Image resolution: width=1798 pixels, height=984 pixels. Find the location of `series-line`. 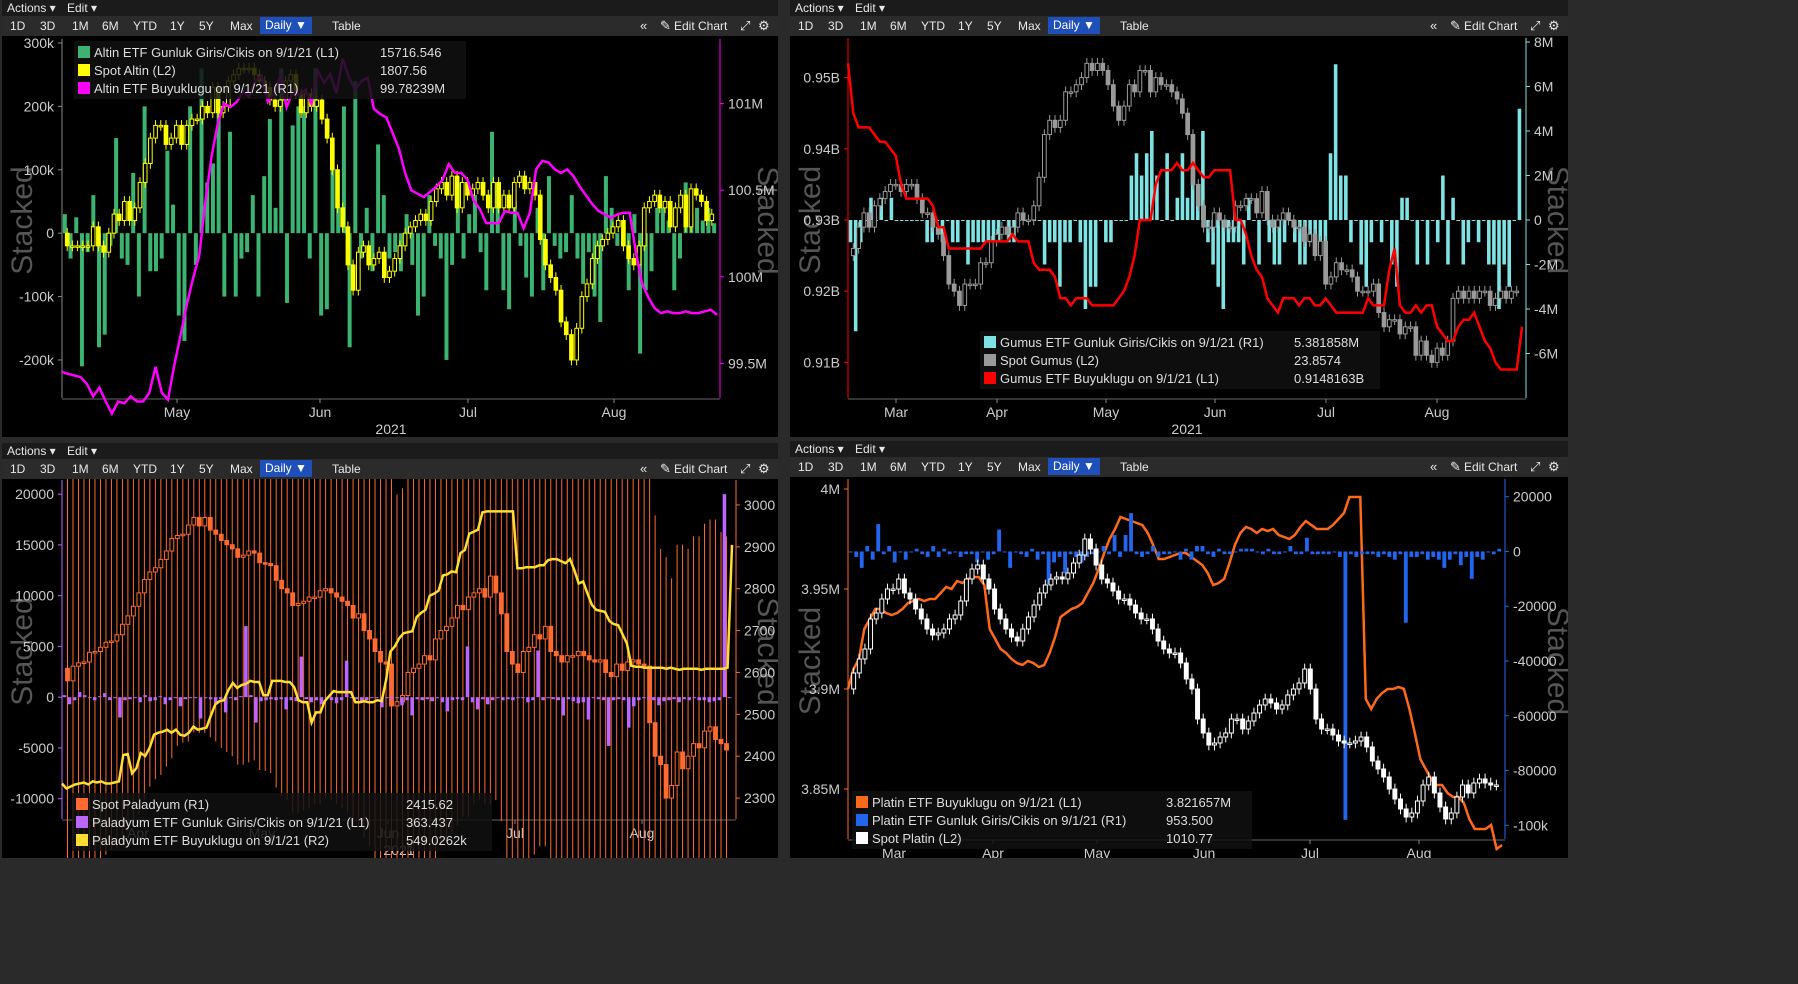

series-line is located at coordinates (1185, 217).